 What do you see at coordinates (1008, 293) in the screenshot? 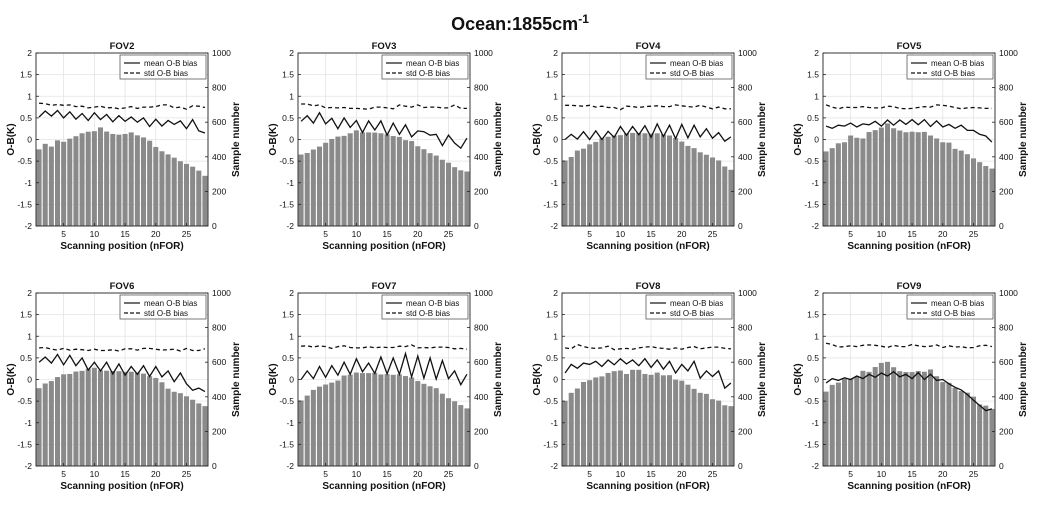
I see `tick-label-y2: 1000` at bounding box center [1008, 293].